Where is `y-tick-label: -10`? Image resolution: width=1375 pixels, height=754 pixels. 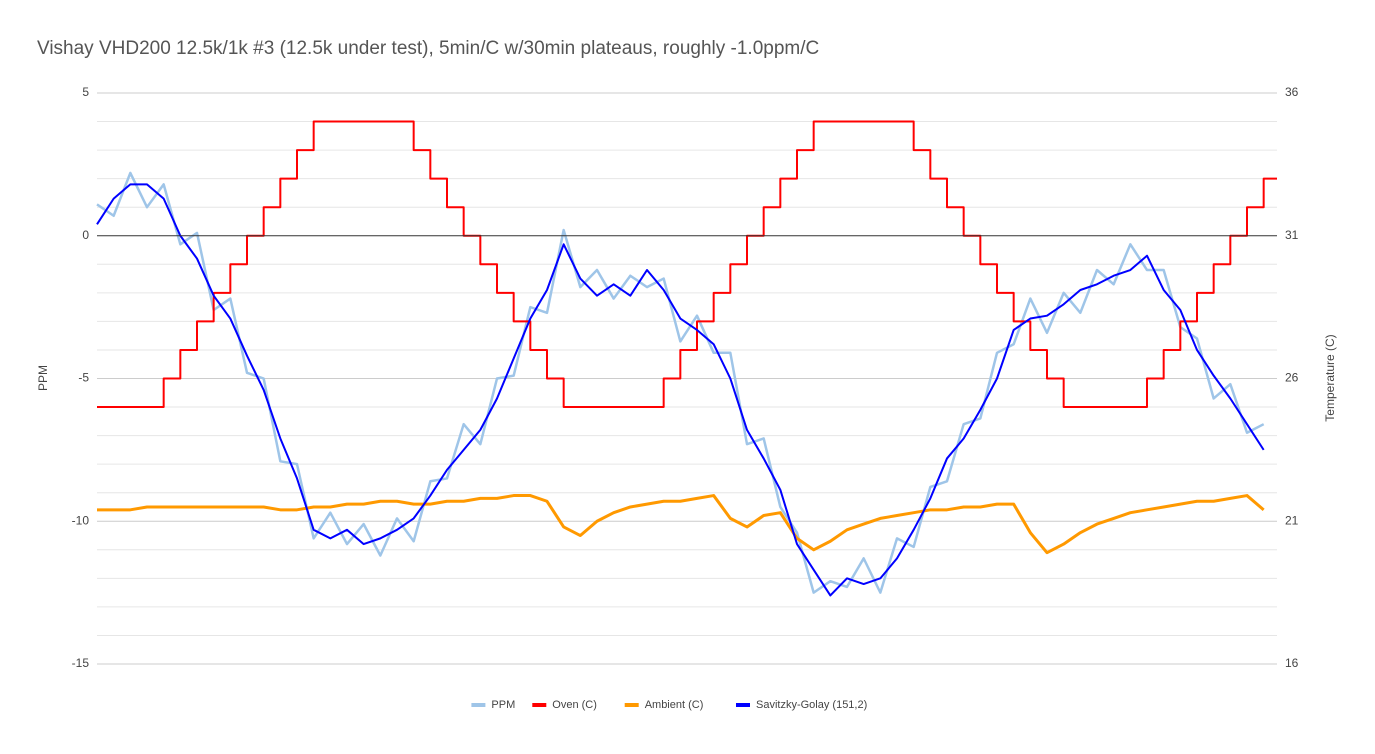 y-tick-label: -10 is located at coordinates (81, 520).